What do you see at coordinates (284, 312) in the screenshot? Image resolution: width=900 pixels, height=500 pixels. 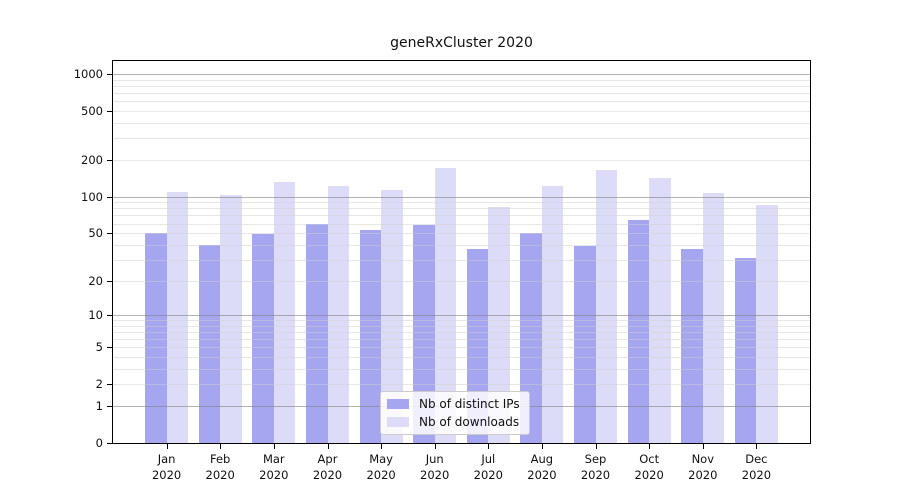 I see `bar-nb-of-downloads-mar` at bounding box center [284, 312].